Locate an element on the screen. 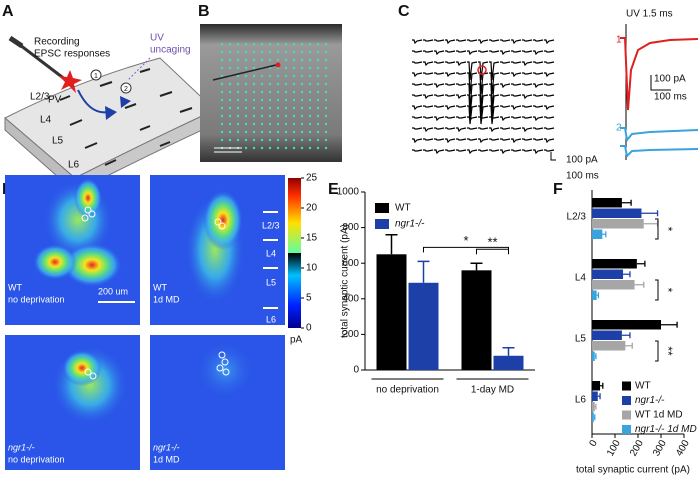 Image resolution: width=700 pixels, height=480 pixels. scale-label: 100 ms is located at coordinates (670, 97).